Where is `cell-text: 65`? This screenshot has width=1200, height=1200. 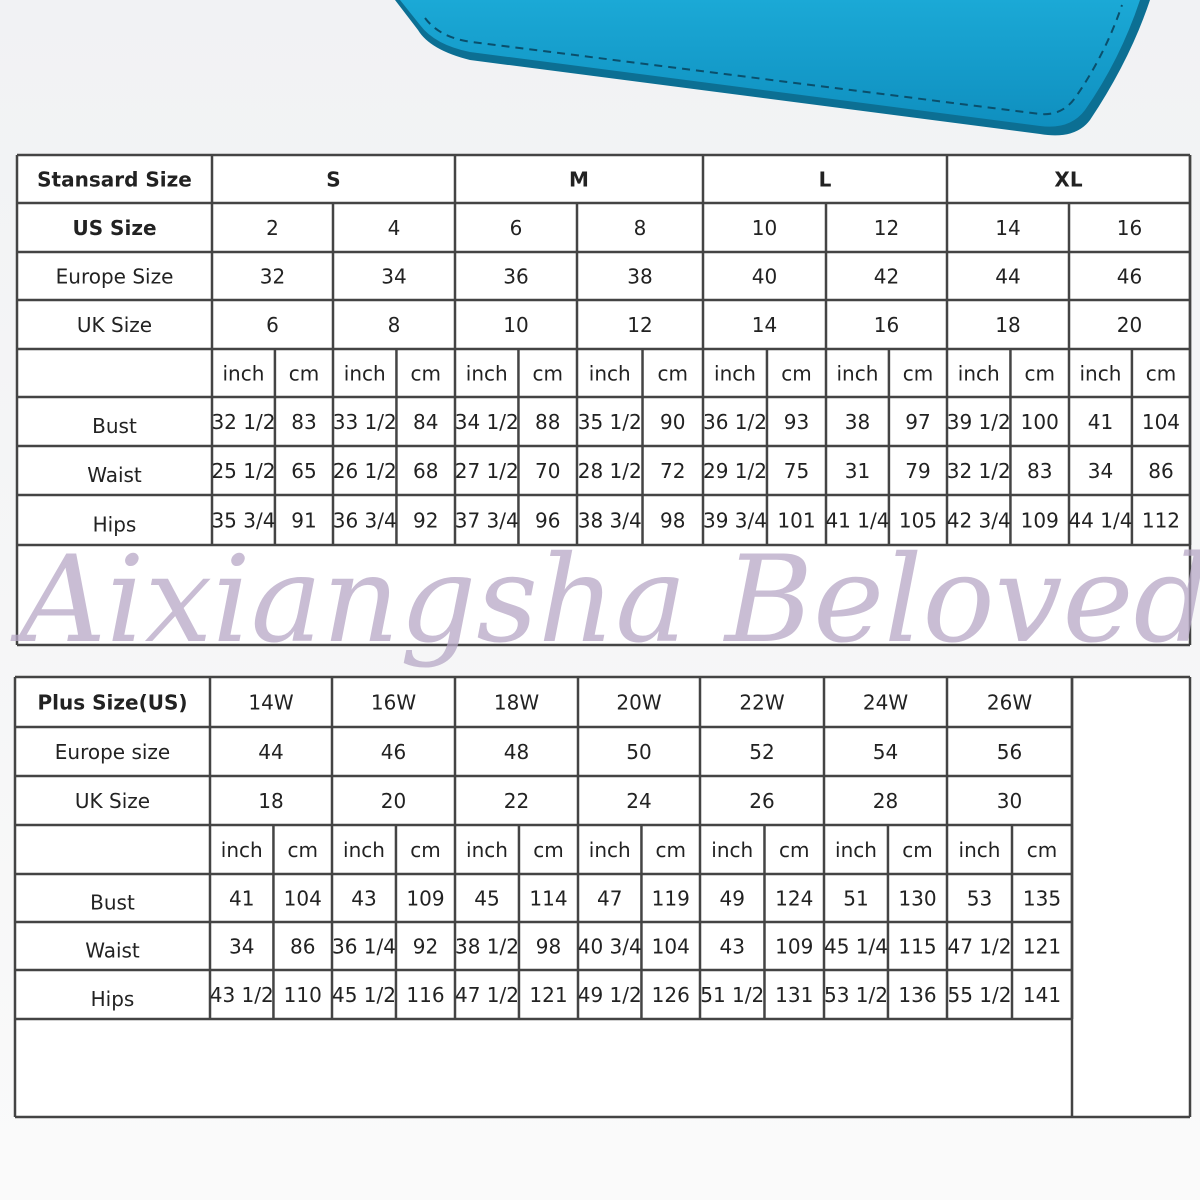 cell-text: 65 is located at coordinates (303, 471).